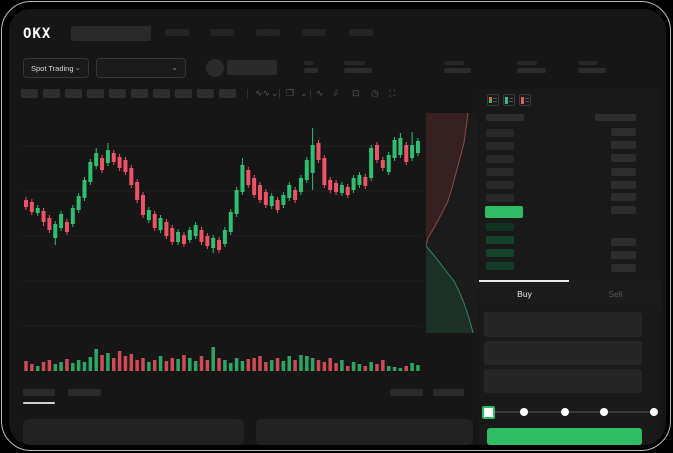 This screenshot has height=453, width=673. Describe the element at coordinates (392, 93) in the screenshot. I see `fullscreen-icon: ⛶` at that location.